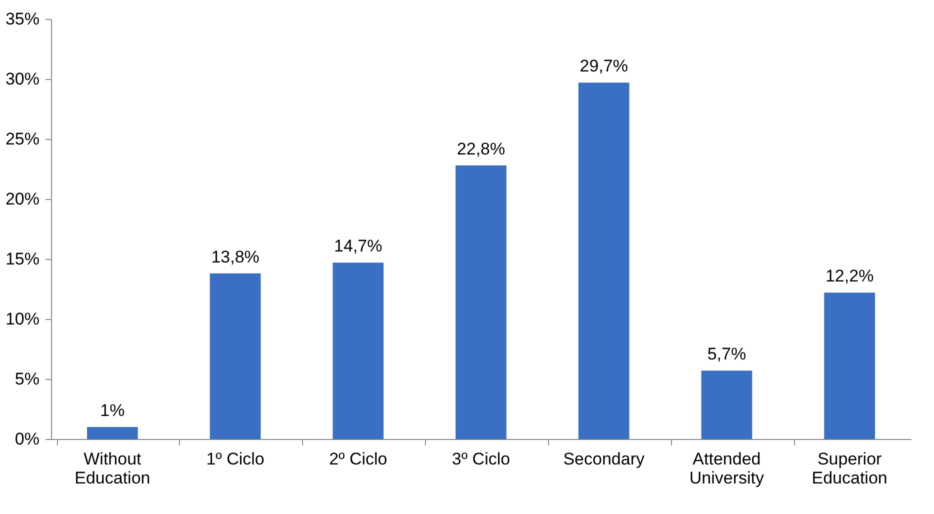 The width and height of the screenshot is (934, 514). I want to click on x-tick-label: Attended University, so click(727, 469).